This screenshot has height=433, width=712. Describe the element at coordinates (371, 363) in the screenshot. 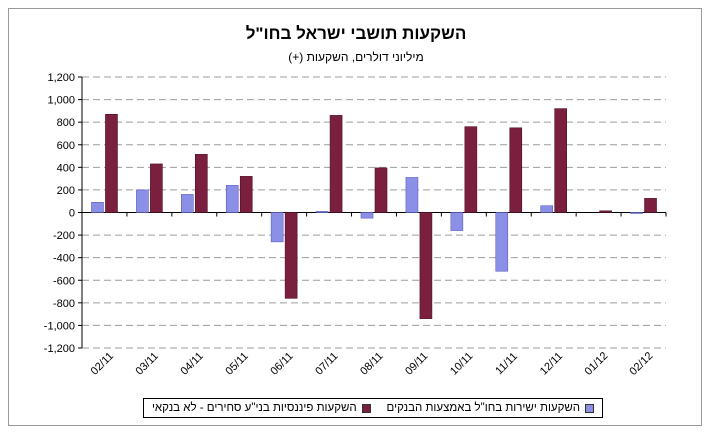

I see `x-tick-label: 08/11` at that location.